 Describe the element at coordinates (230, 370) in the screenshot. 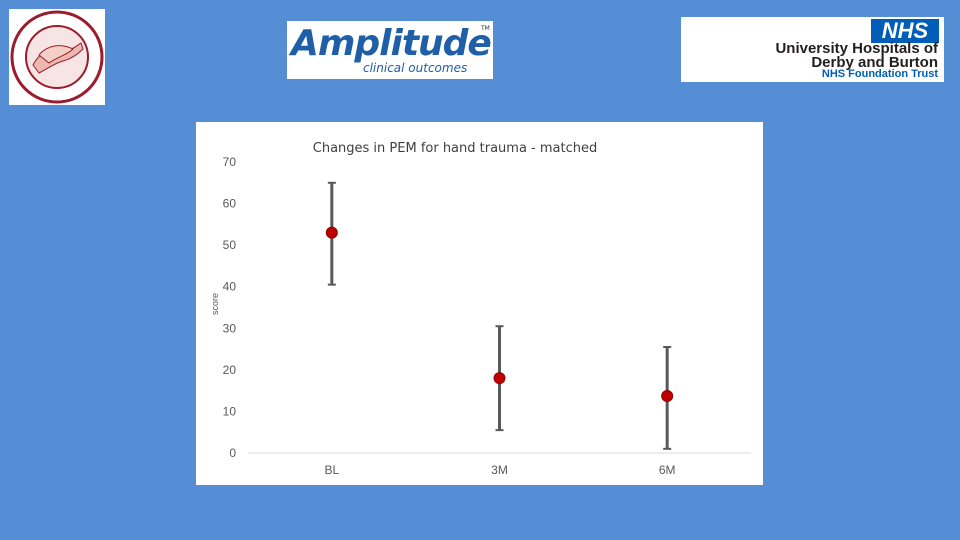

I see `y-tick-label: 20` at that location.